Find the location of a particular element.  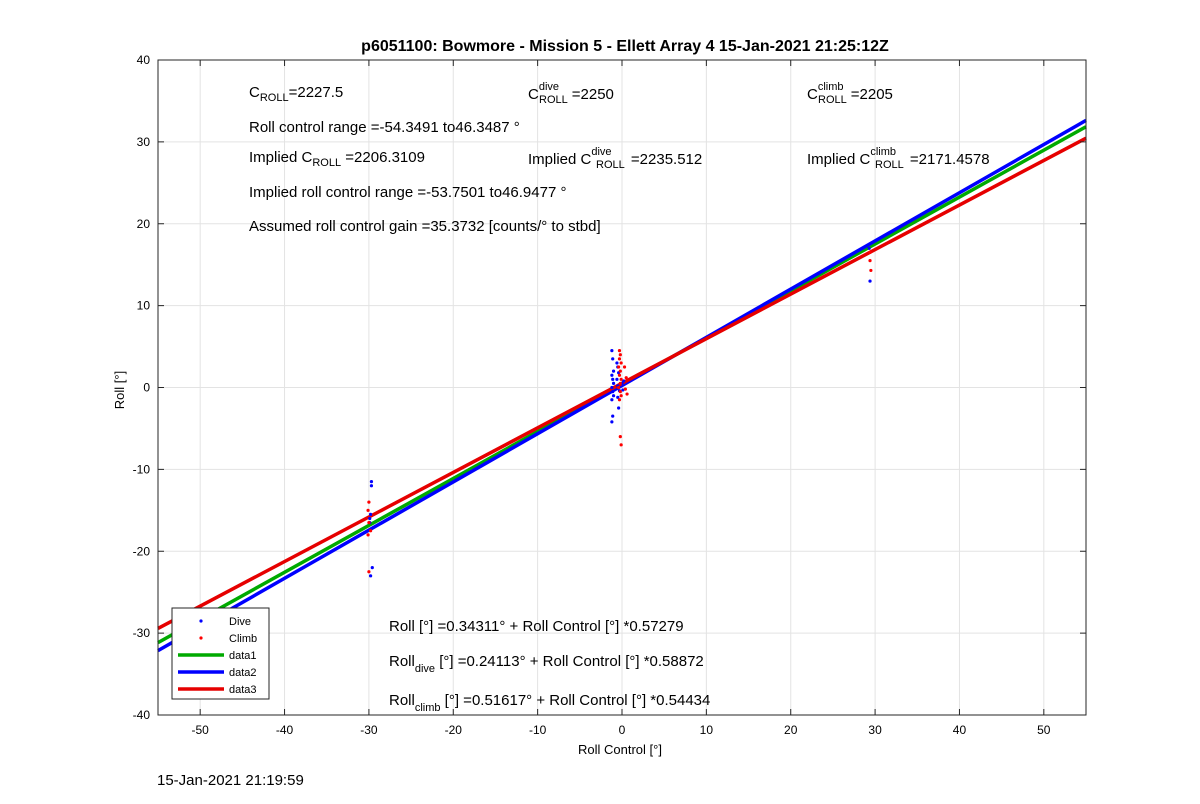

legend-dive-label: Dive is located at coordinates (240, 622).